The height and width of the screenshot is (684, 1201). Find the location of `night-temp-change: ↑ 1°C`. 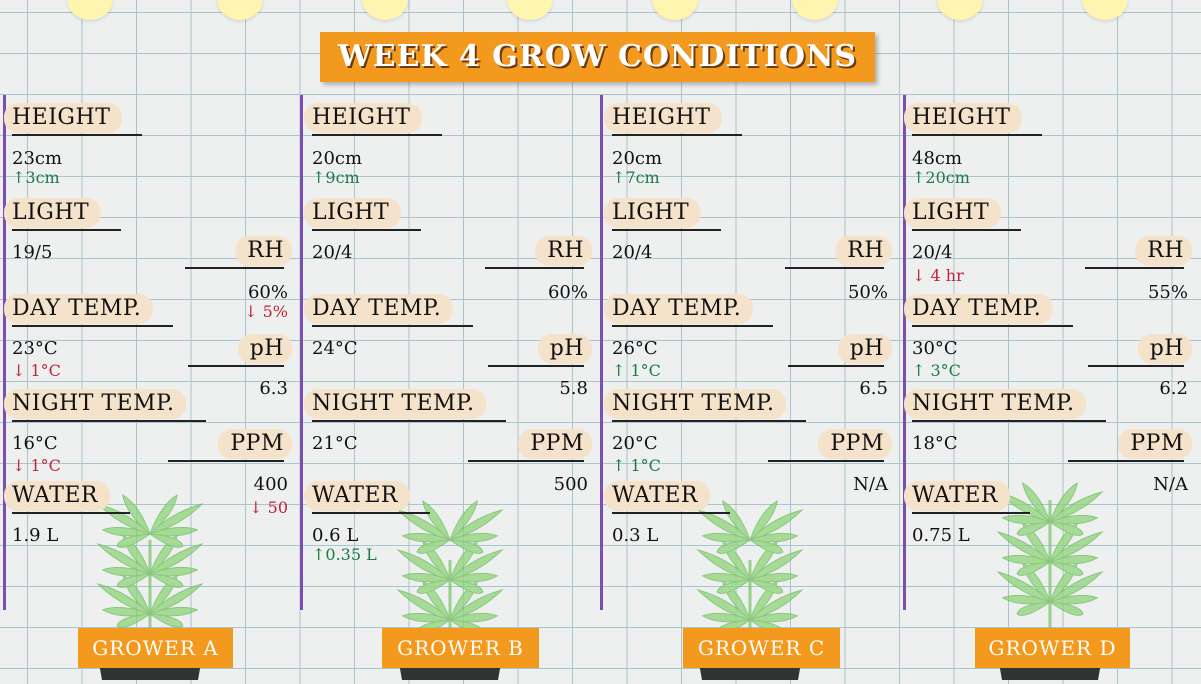

night-temp-change: ↑ 1°C is located at coordinates (636, 465).